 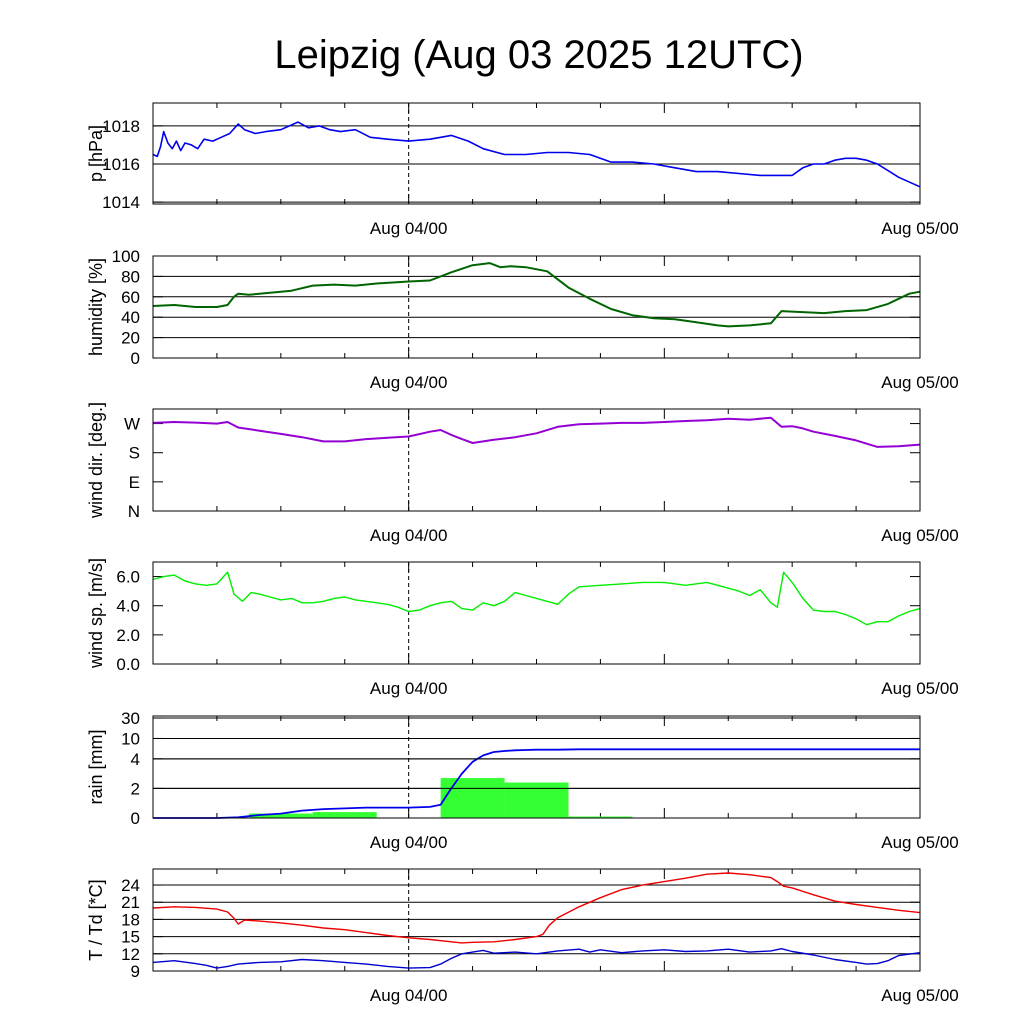 What do you see at coordinates (132, 424) in the screenshot?
I see `y-tick-label: W` at bounding box center [132, 424].